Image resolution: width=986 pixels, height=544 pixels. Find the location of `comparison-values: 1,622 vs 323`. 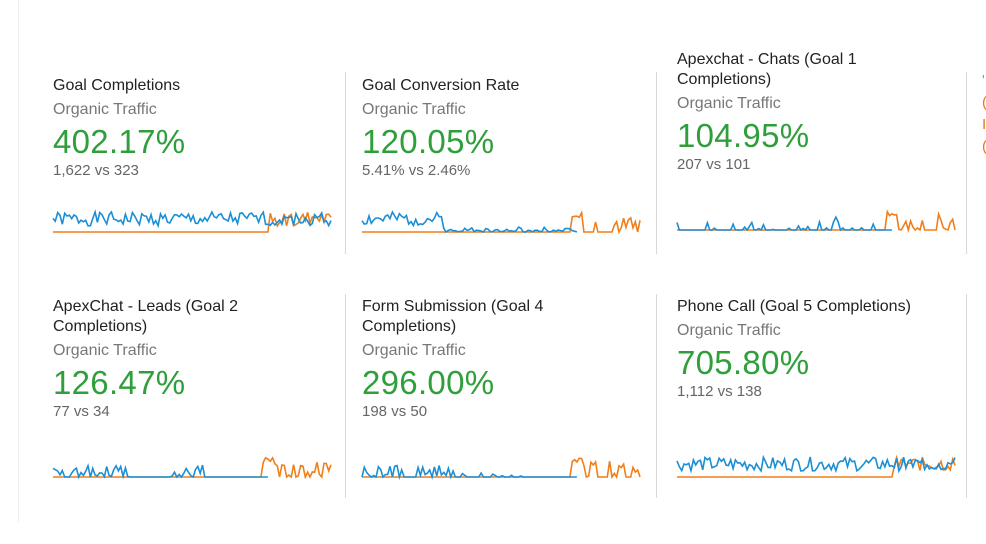

comparison-values: 1,622 vs 323 is located at coordinates (96, 170).